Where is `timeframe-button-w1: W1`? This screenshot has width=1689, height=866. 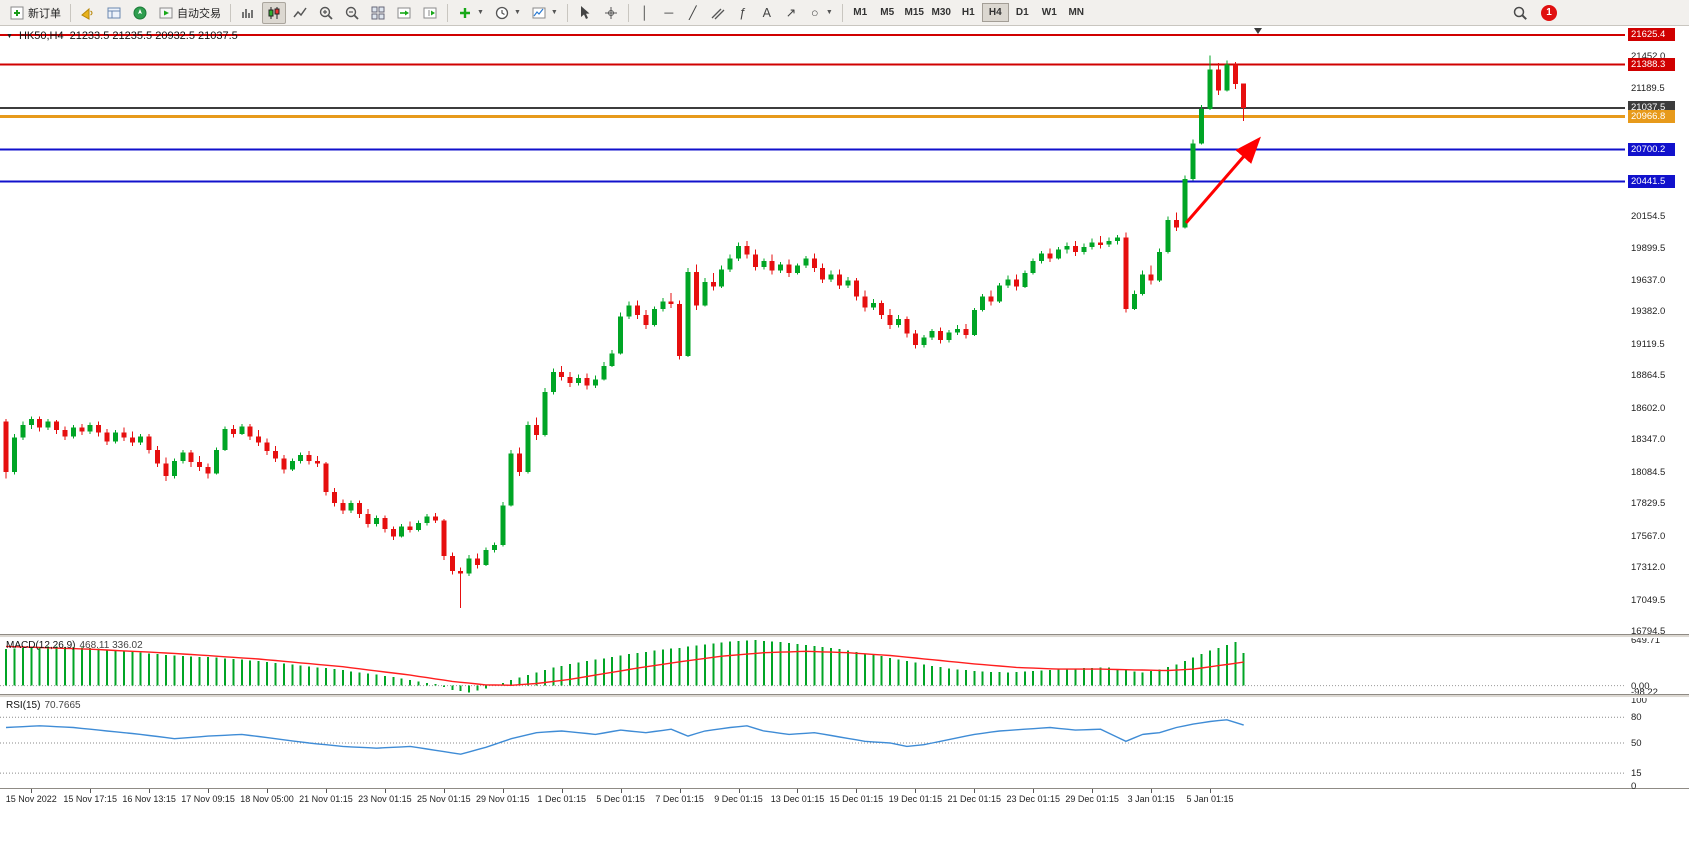
timeframe-button-w1: W1 is located at coordinates (1049, 12).